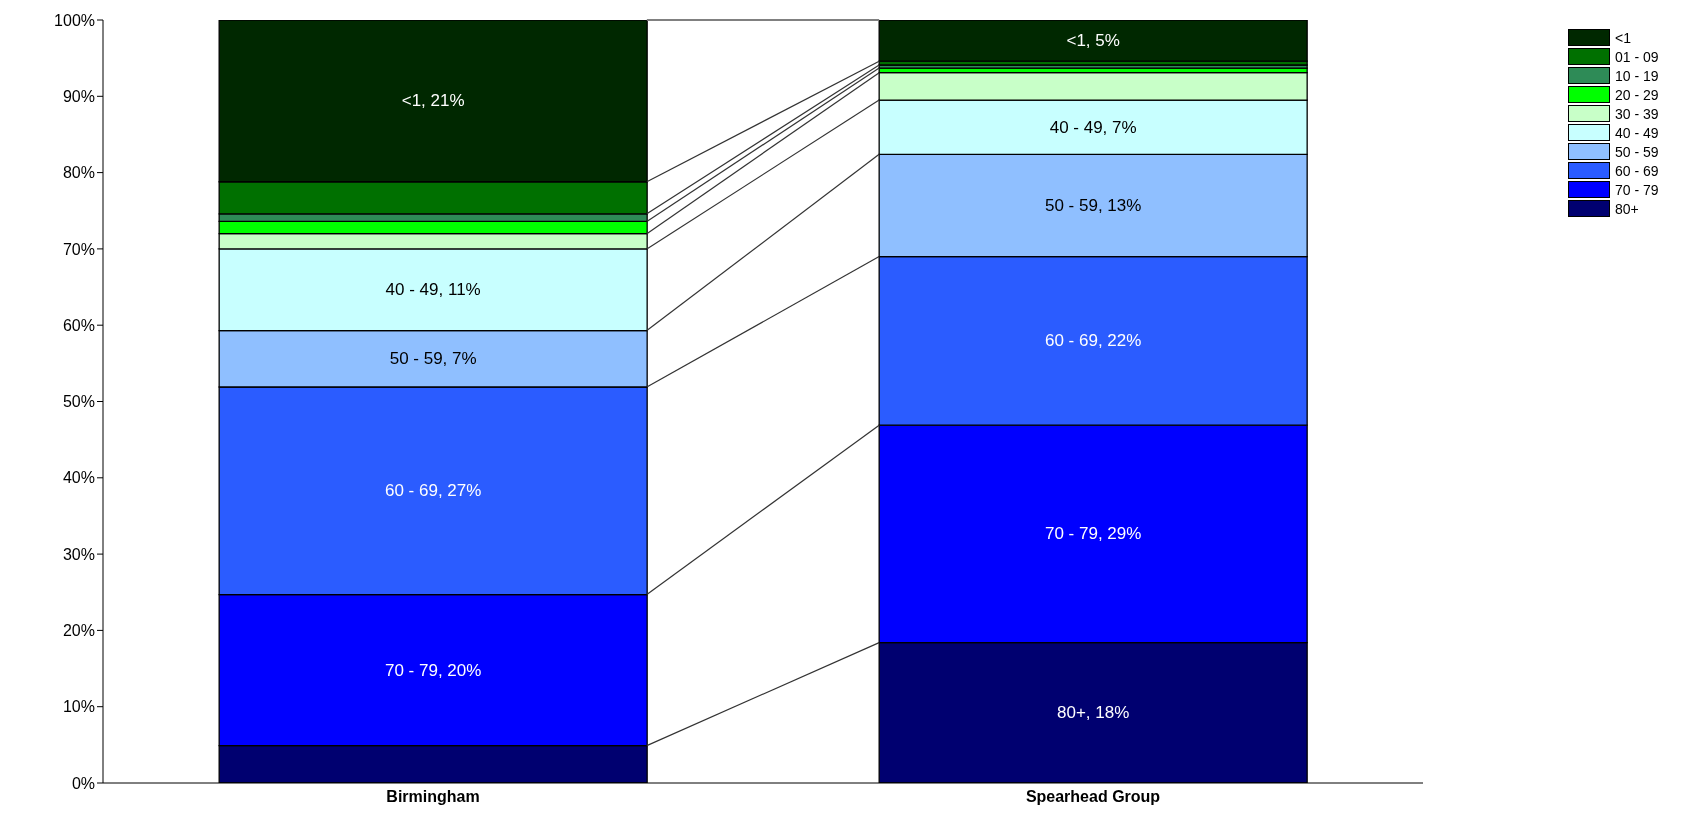 Image resolution: width=1692 pixels, height=823 pixels. Describe the element at coordinates (433, 670) in the screenshot. I see `data-label: 70 - 79, 20%` at that location.